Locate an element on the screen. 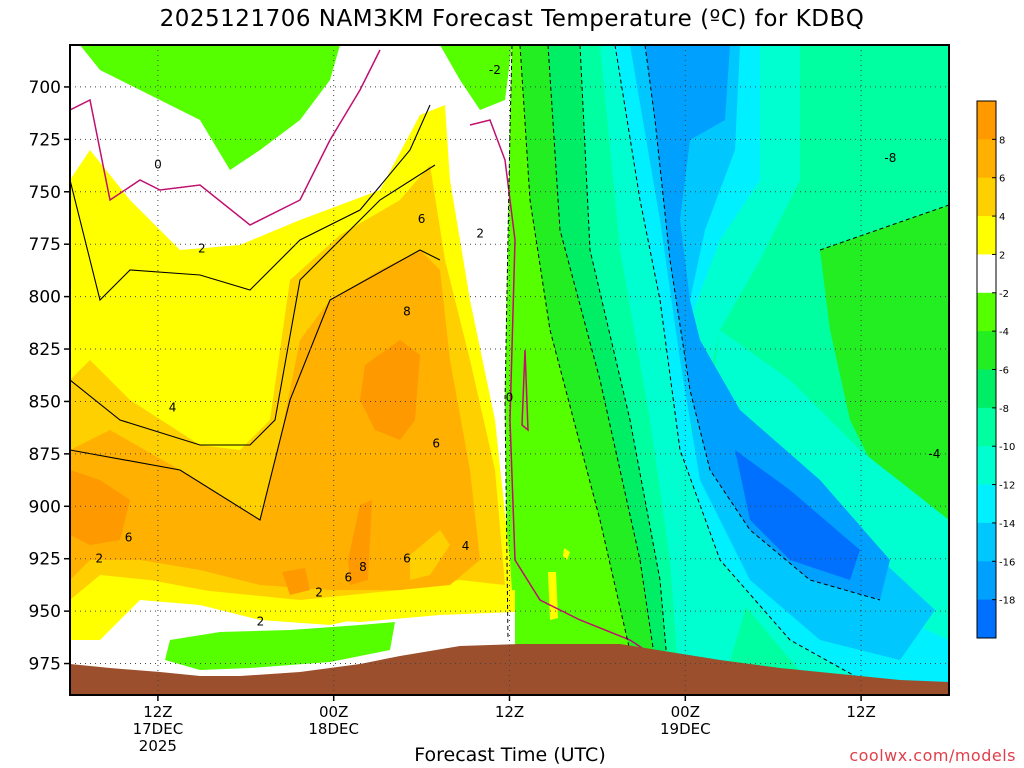  y-axis: 700 725 750 775 800 825 850 875 900 925 950 975 is located at coordinates (49, 376).